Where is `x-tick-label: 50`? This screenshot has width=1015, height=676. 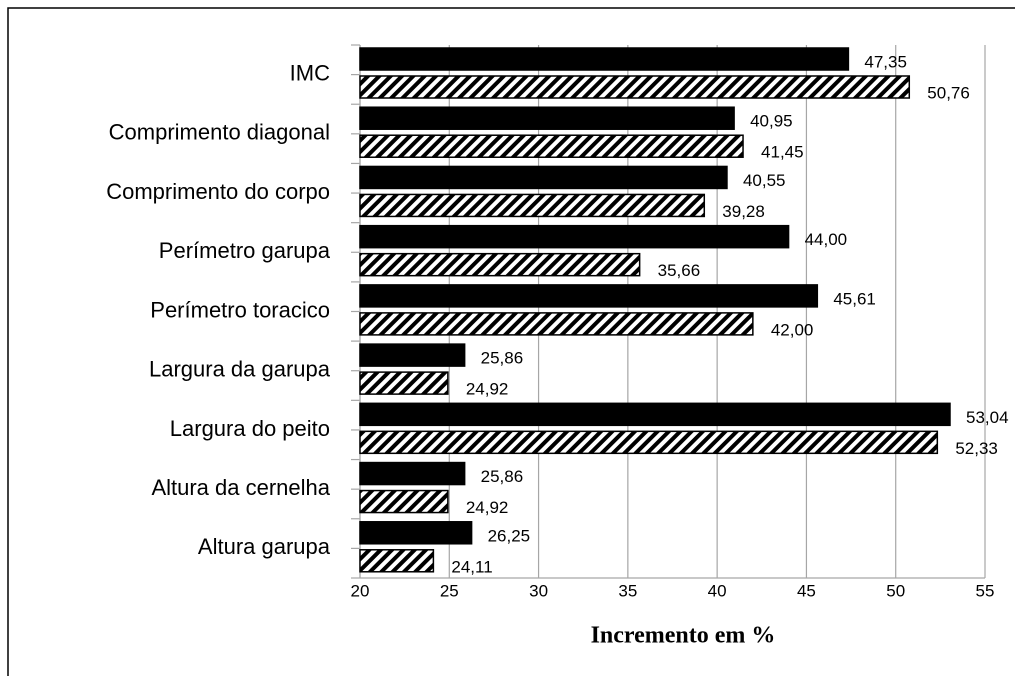
x-tick-label: 50 is located at coordinates (895, 590).